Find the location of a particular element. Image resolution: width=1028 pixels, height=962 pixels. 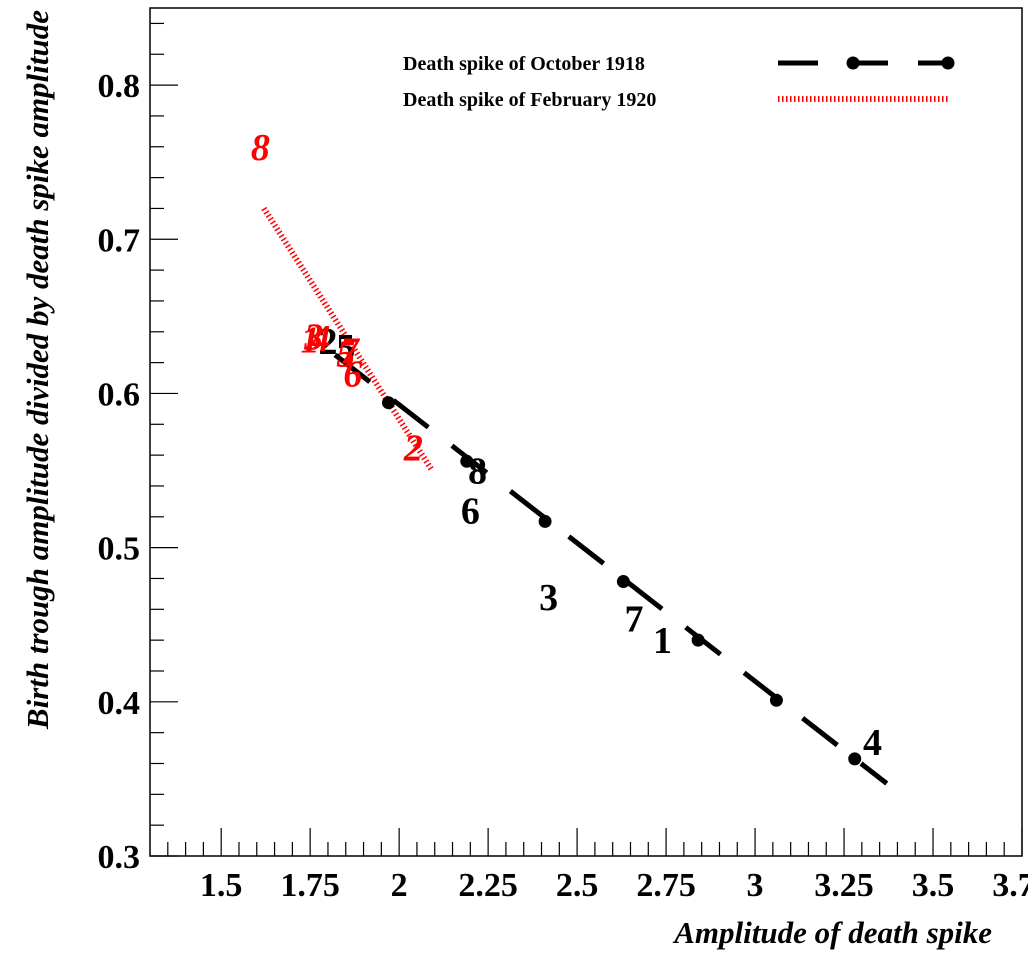

x-tick-label: 3 is located at coordinates (755, 885).